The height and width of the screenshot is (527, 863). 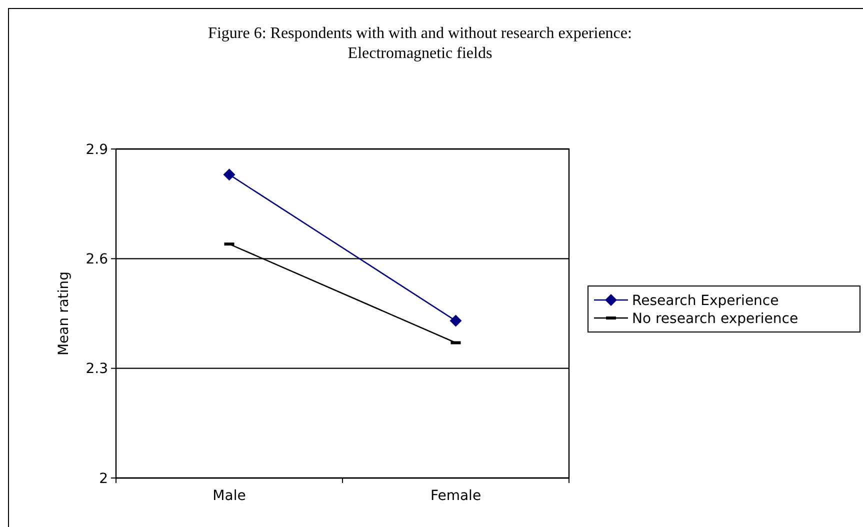 What do you see at coordinates (420, 43) in the screenshot?
I see `chart-title: Figure 6: Respondents with with and without research experience: Electromagnetic fields` at bounding box center [420, 43].